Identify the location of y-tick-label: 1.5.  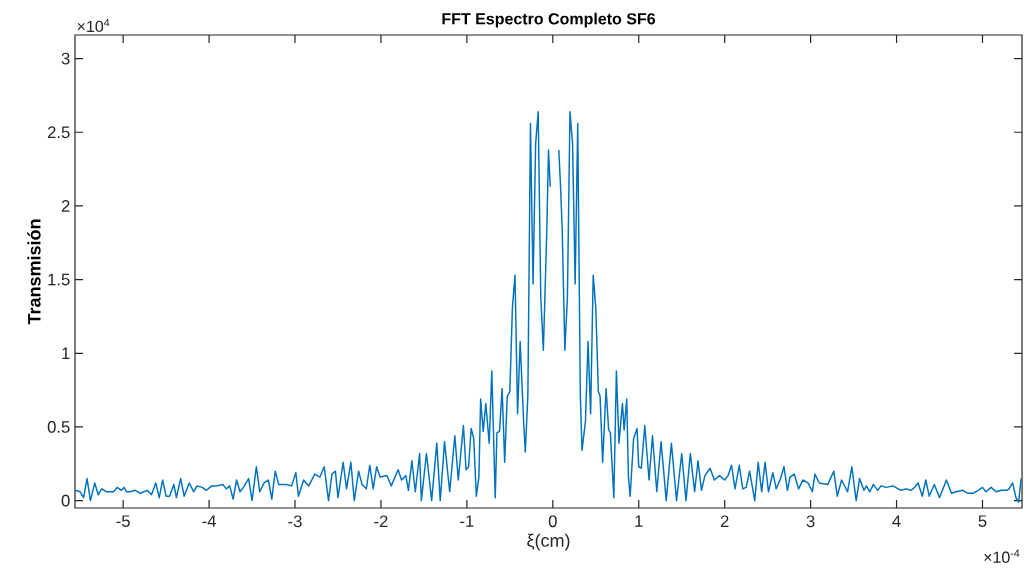
(59, 279).